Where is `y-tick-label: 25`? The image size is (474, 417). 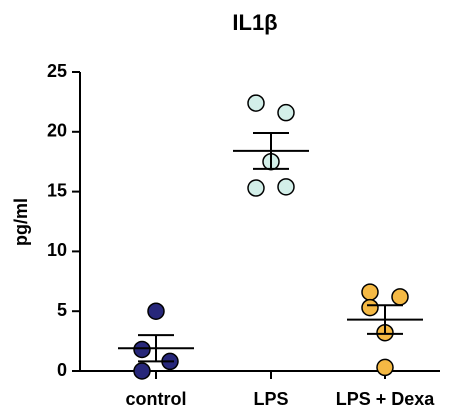 y-tick-label: 25 is located at coordinates (57, 71).